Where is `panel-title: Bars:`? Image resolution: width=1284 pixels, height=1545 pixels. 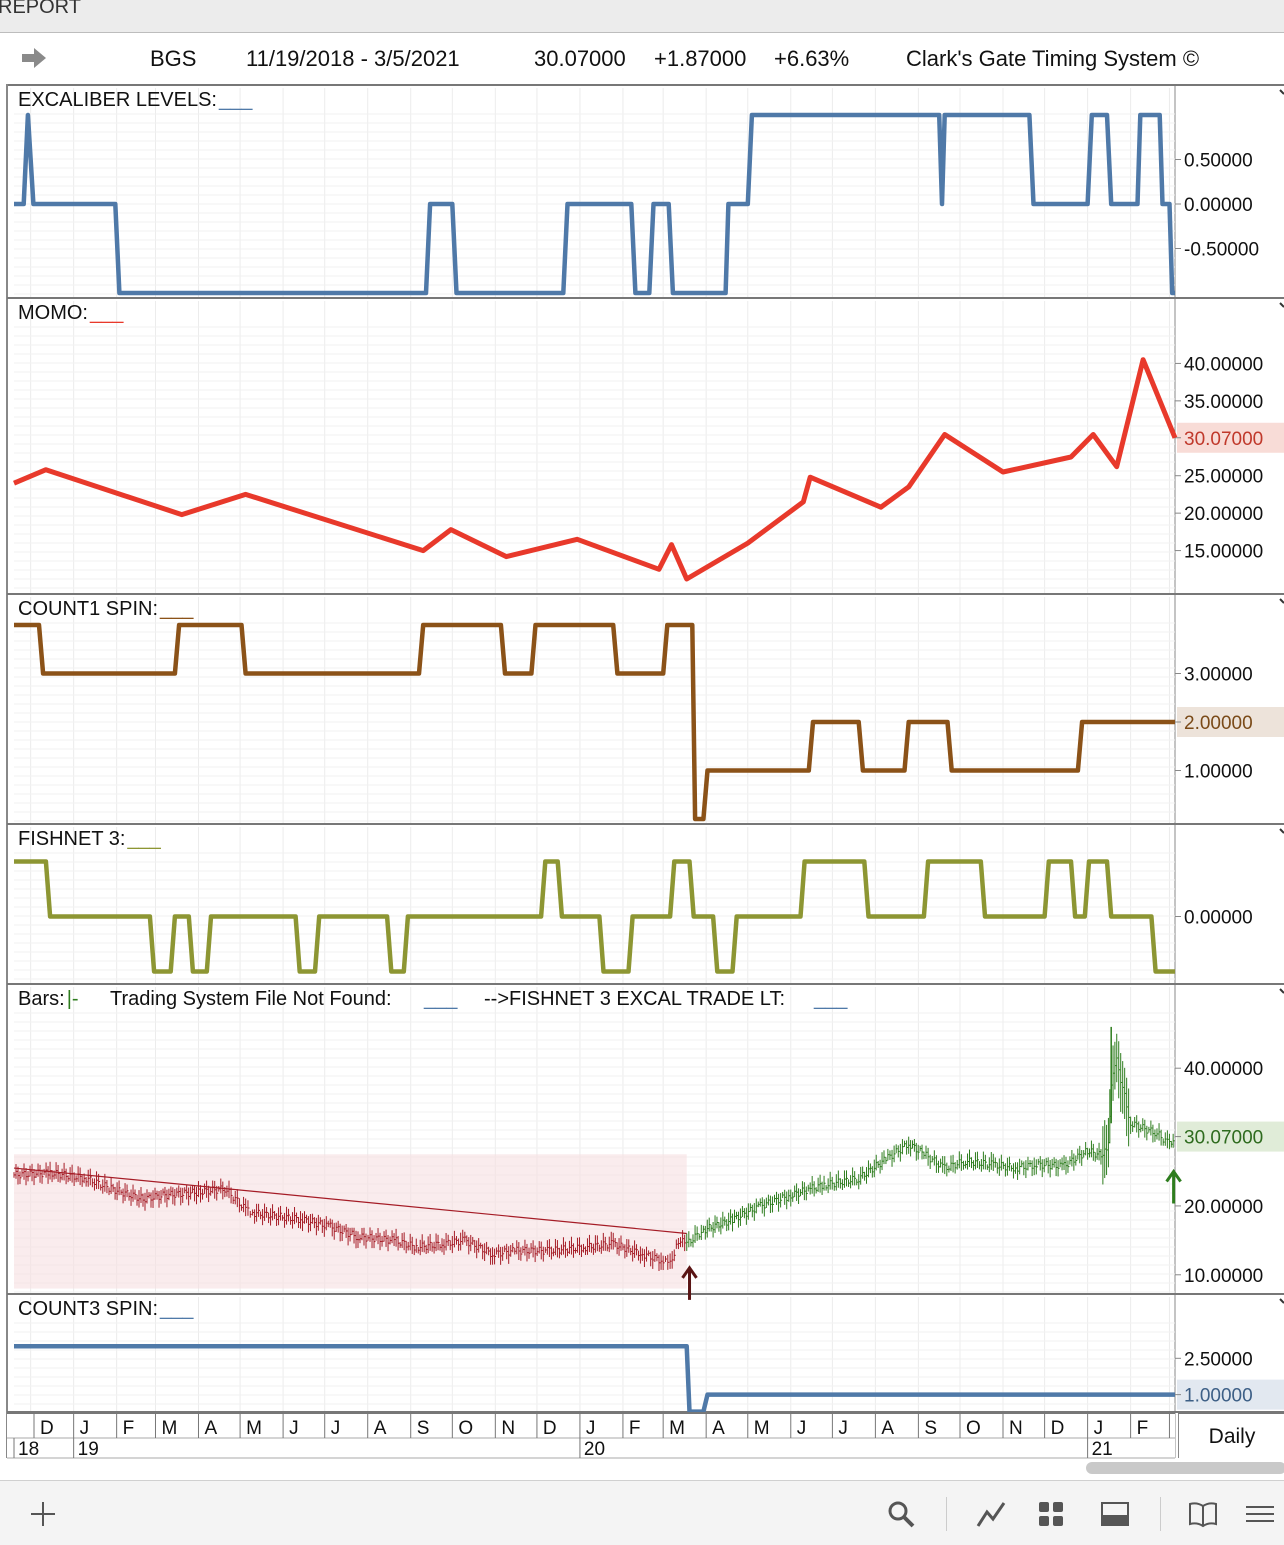
panel-title: Bars: is located at coordinates (41, 999).